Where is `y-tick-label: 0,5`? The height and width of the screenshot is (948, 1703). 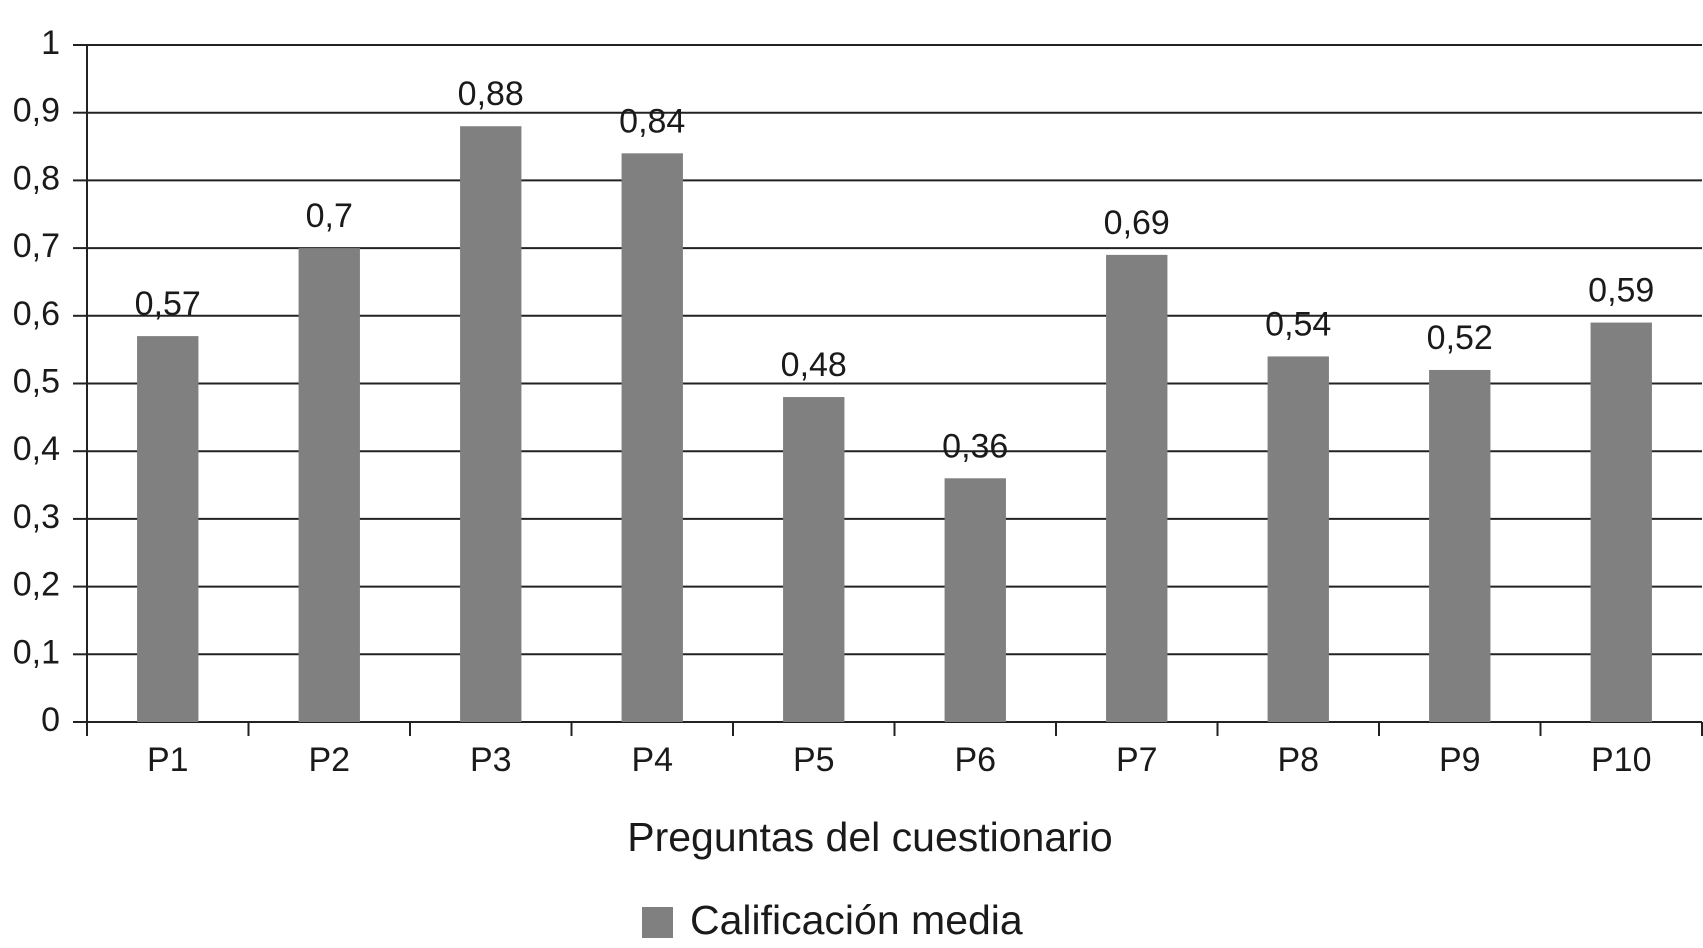
y-tick-label: 0,5 is located at coordinates (36, 381).